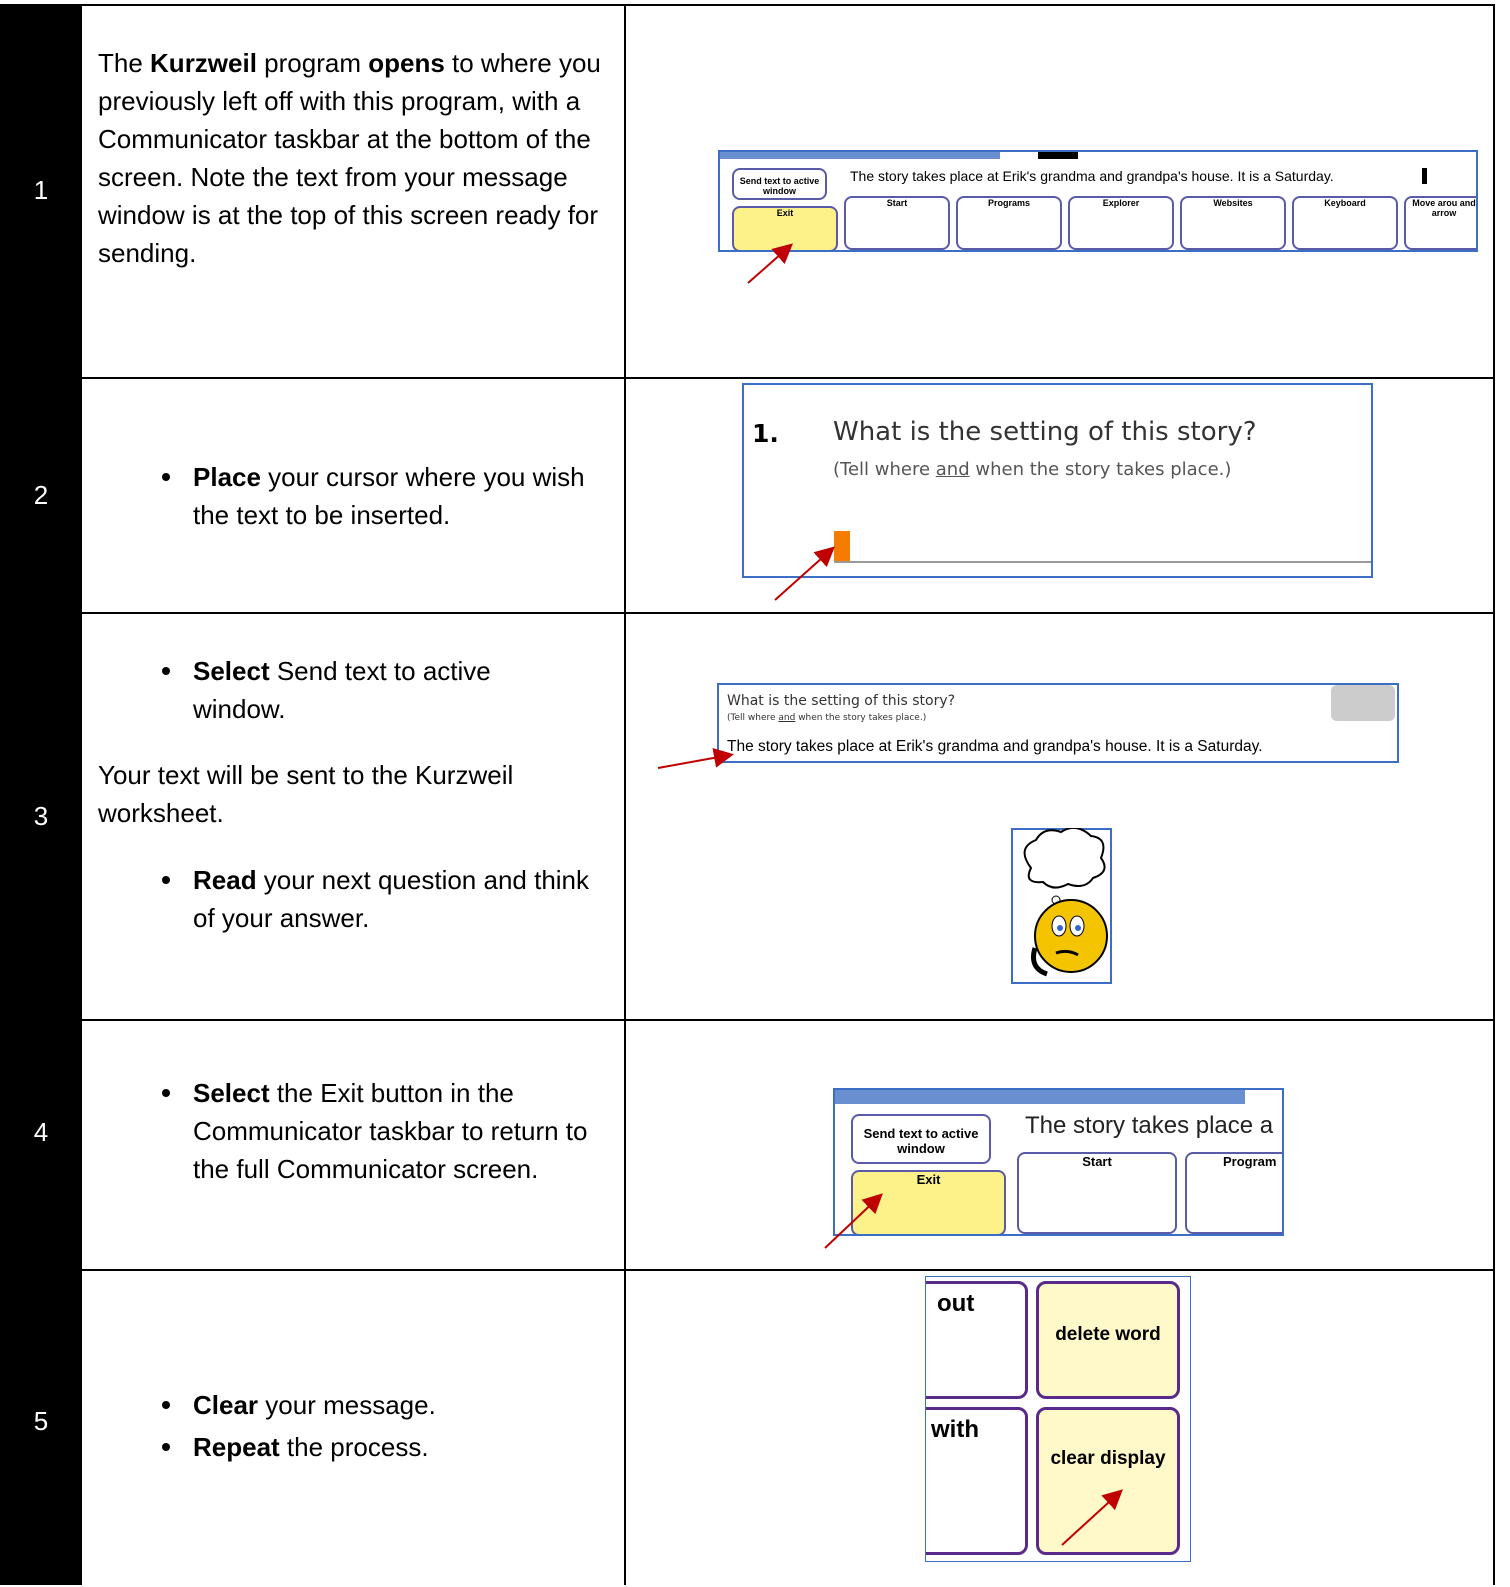 This screenshot has height=1587, width=1510. I want to click on button: Program, so click(1233, 1193).